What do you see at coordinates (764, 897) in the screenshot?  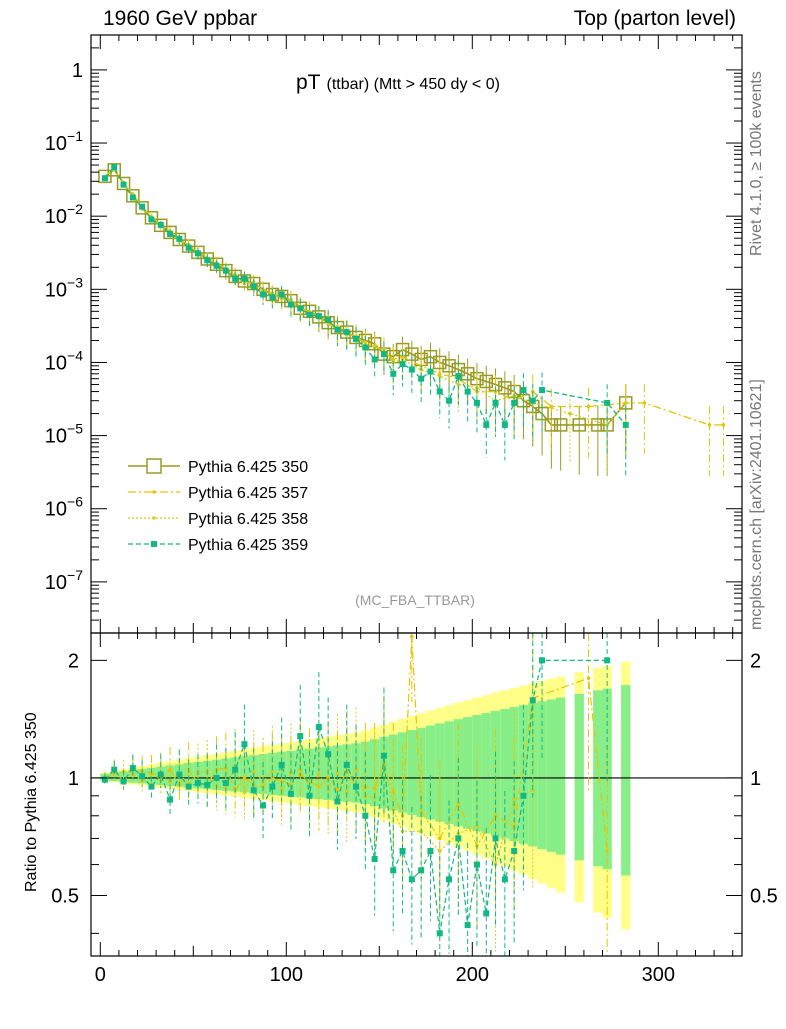 I see `y-tick-label-ratio-right: 0.5` at bounding box center [764, 897].